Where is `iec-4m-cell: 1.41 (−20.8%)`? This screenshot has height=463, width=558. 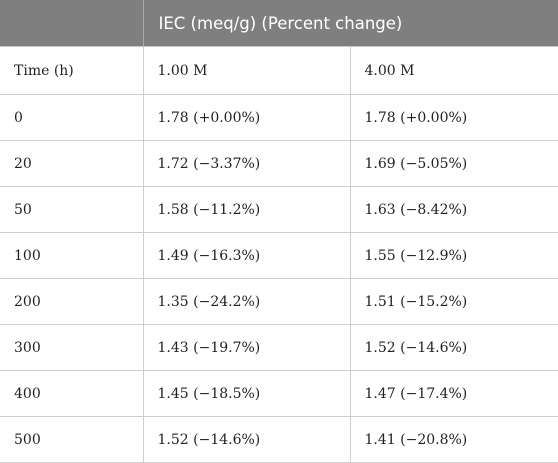 iec-4m-cell: 1.41 (−20.8%) is located at coordinates (454, 439).